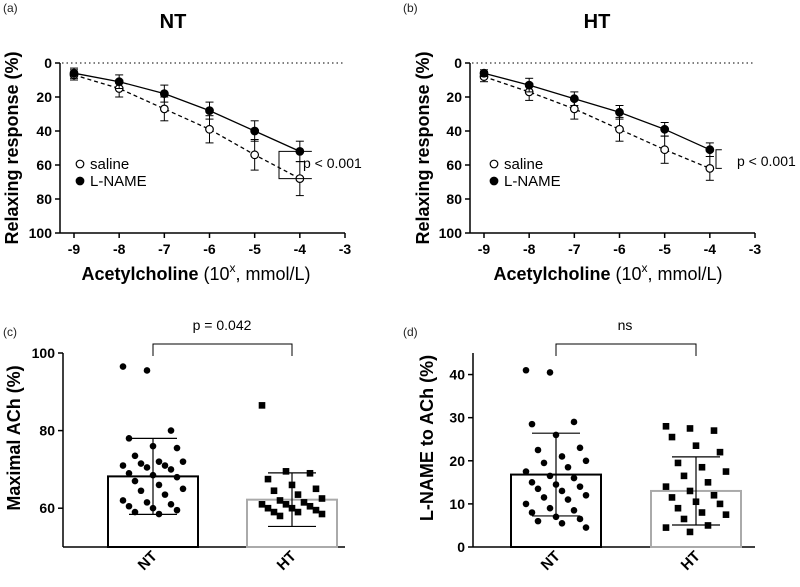 The height and width of the screenshot is (587, 800). I want to click on x-category-label: HT, so click(691, 561).